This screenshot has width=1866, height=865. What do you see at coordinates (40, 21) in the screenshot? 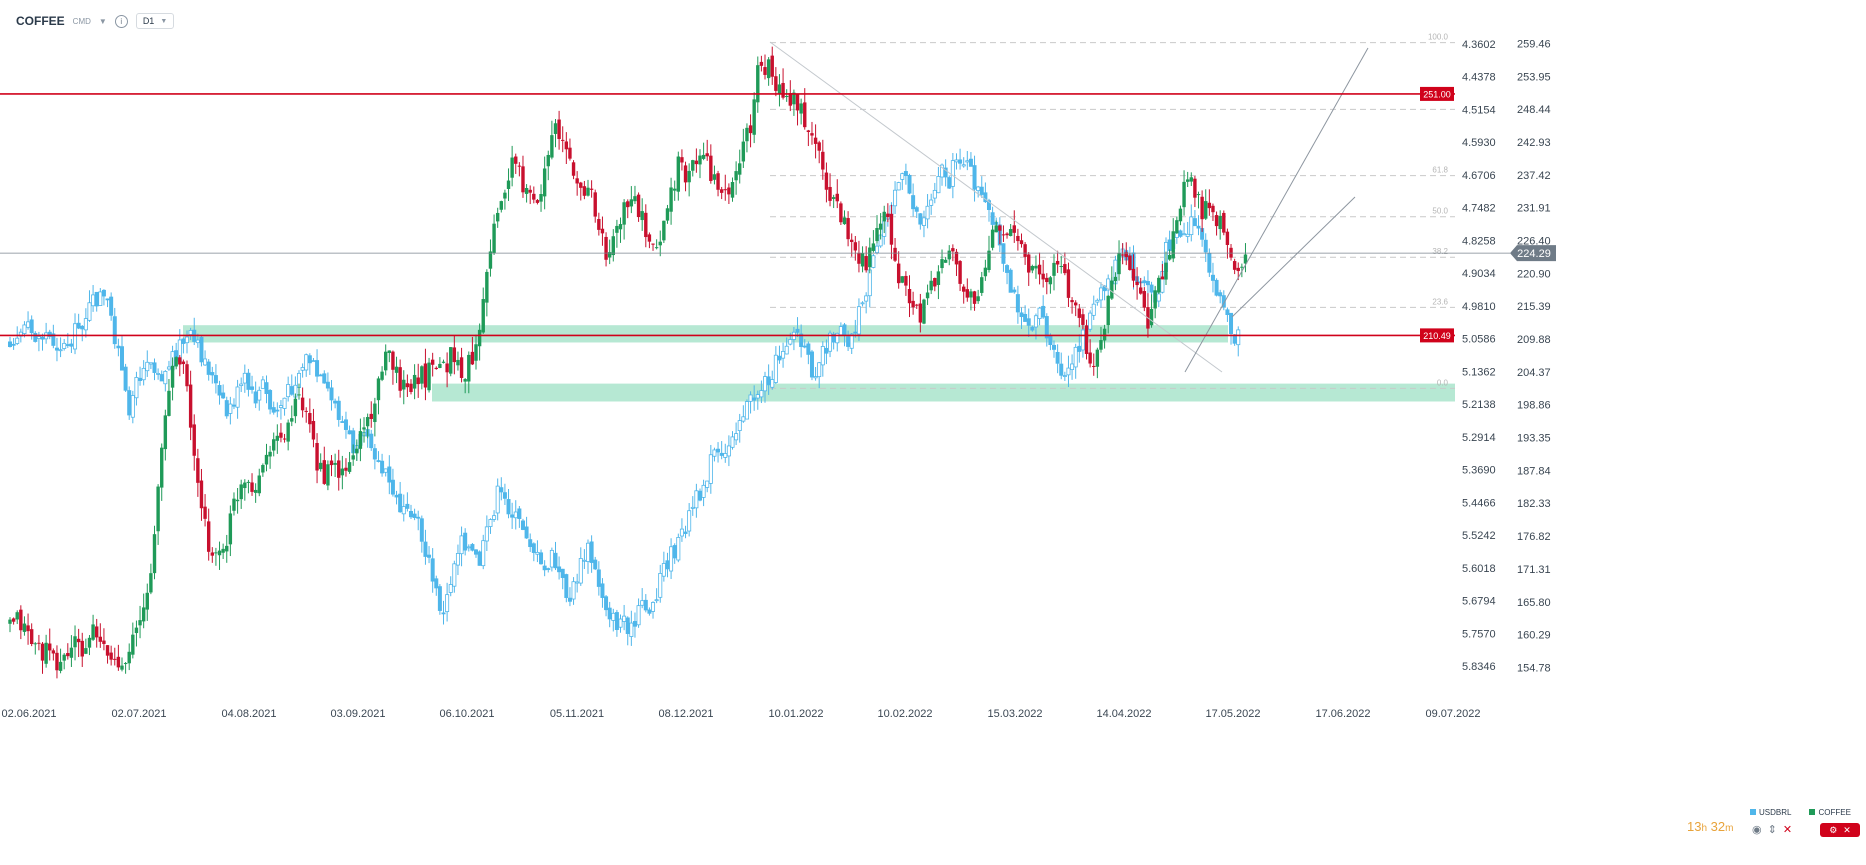
I see `symbol-name: COFFEE` at bounding box center [40, 21].